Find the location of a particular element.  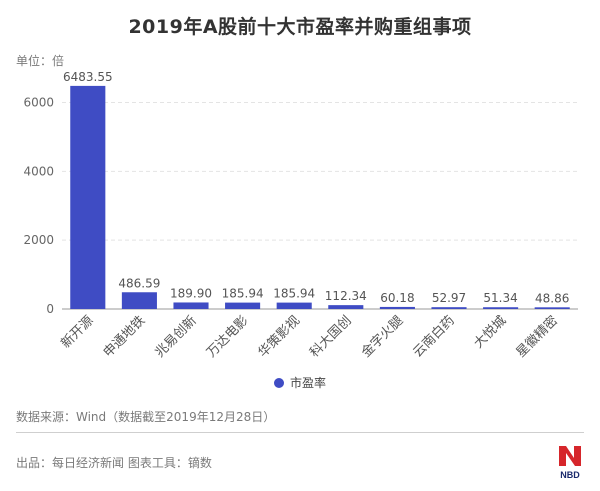

y-tick-label: 2000 is located at coordinates (38, 240).